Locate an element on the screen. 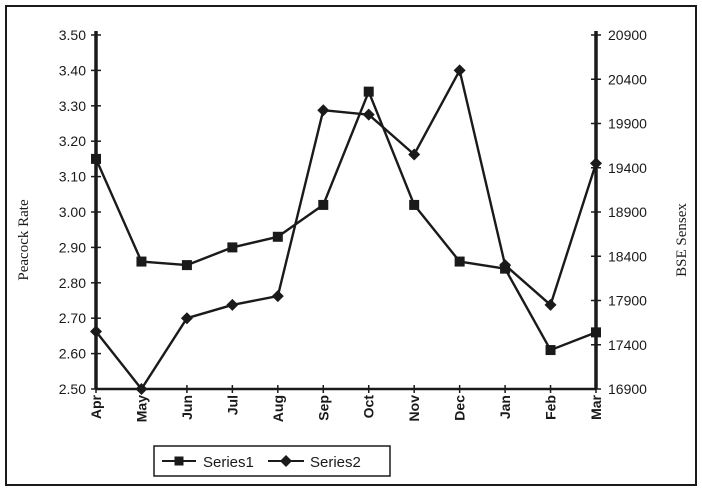  x-tick-label: Jun is located at coordinates (187, 407).